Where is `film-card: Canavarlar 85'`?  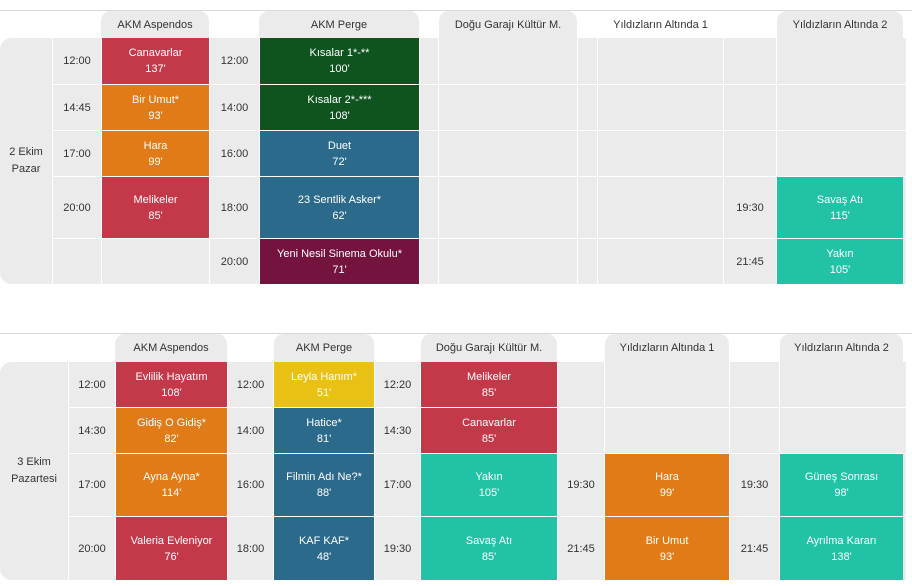
film-card: Canavarlar 85' is located at coordinates (489, 430).